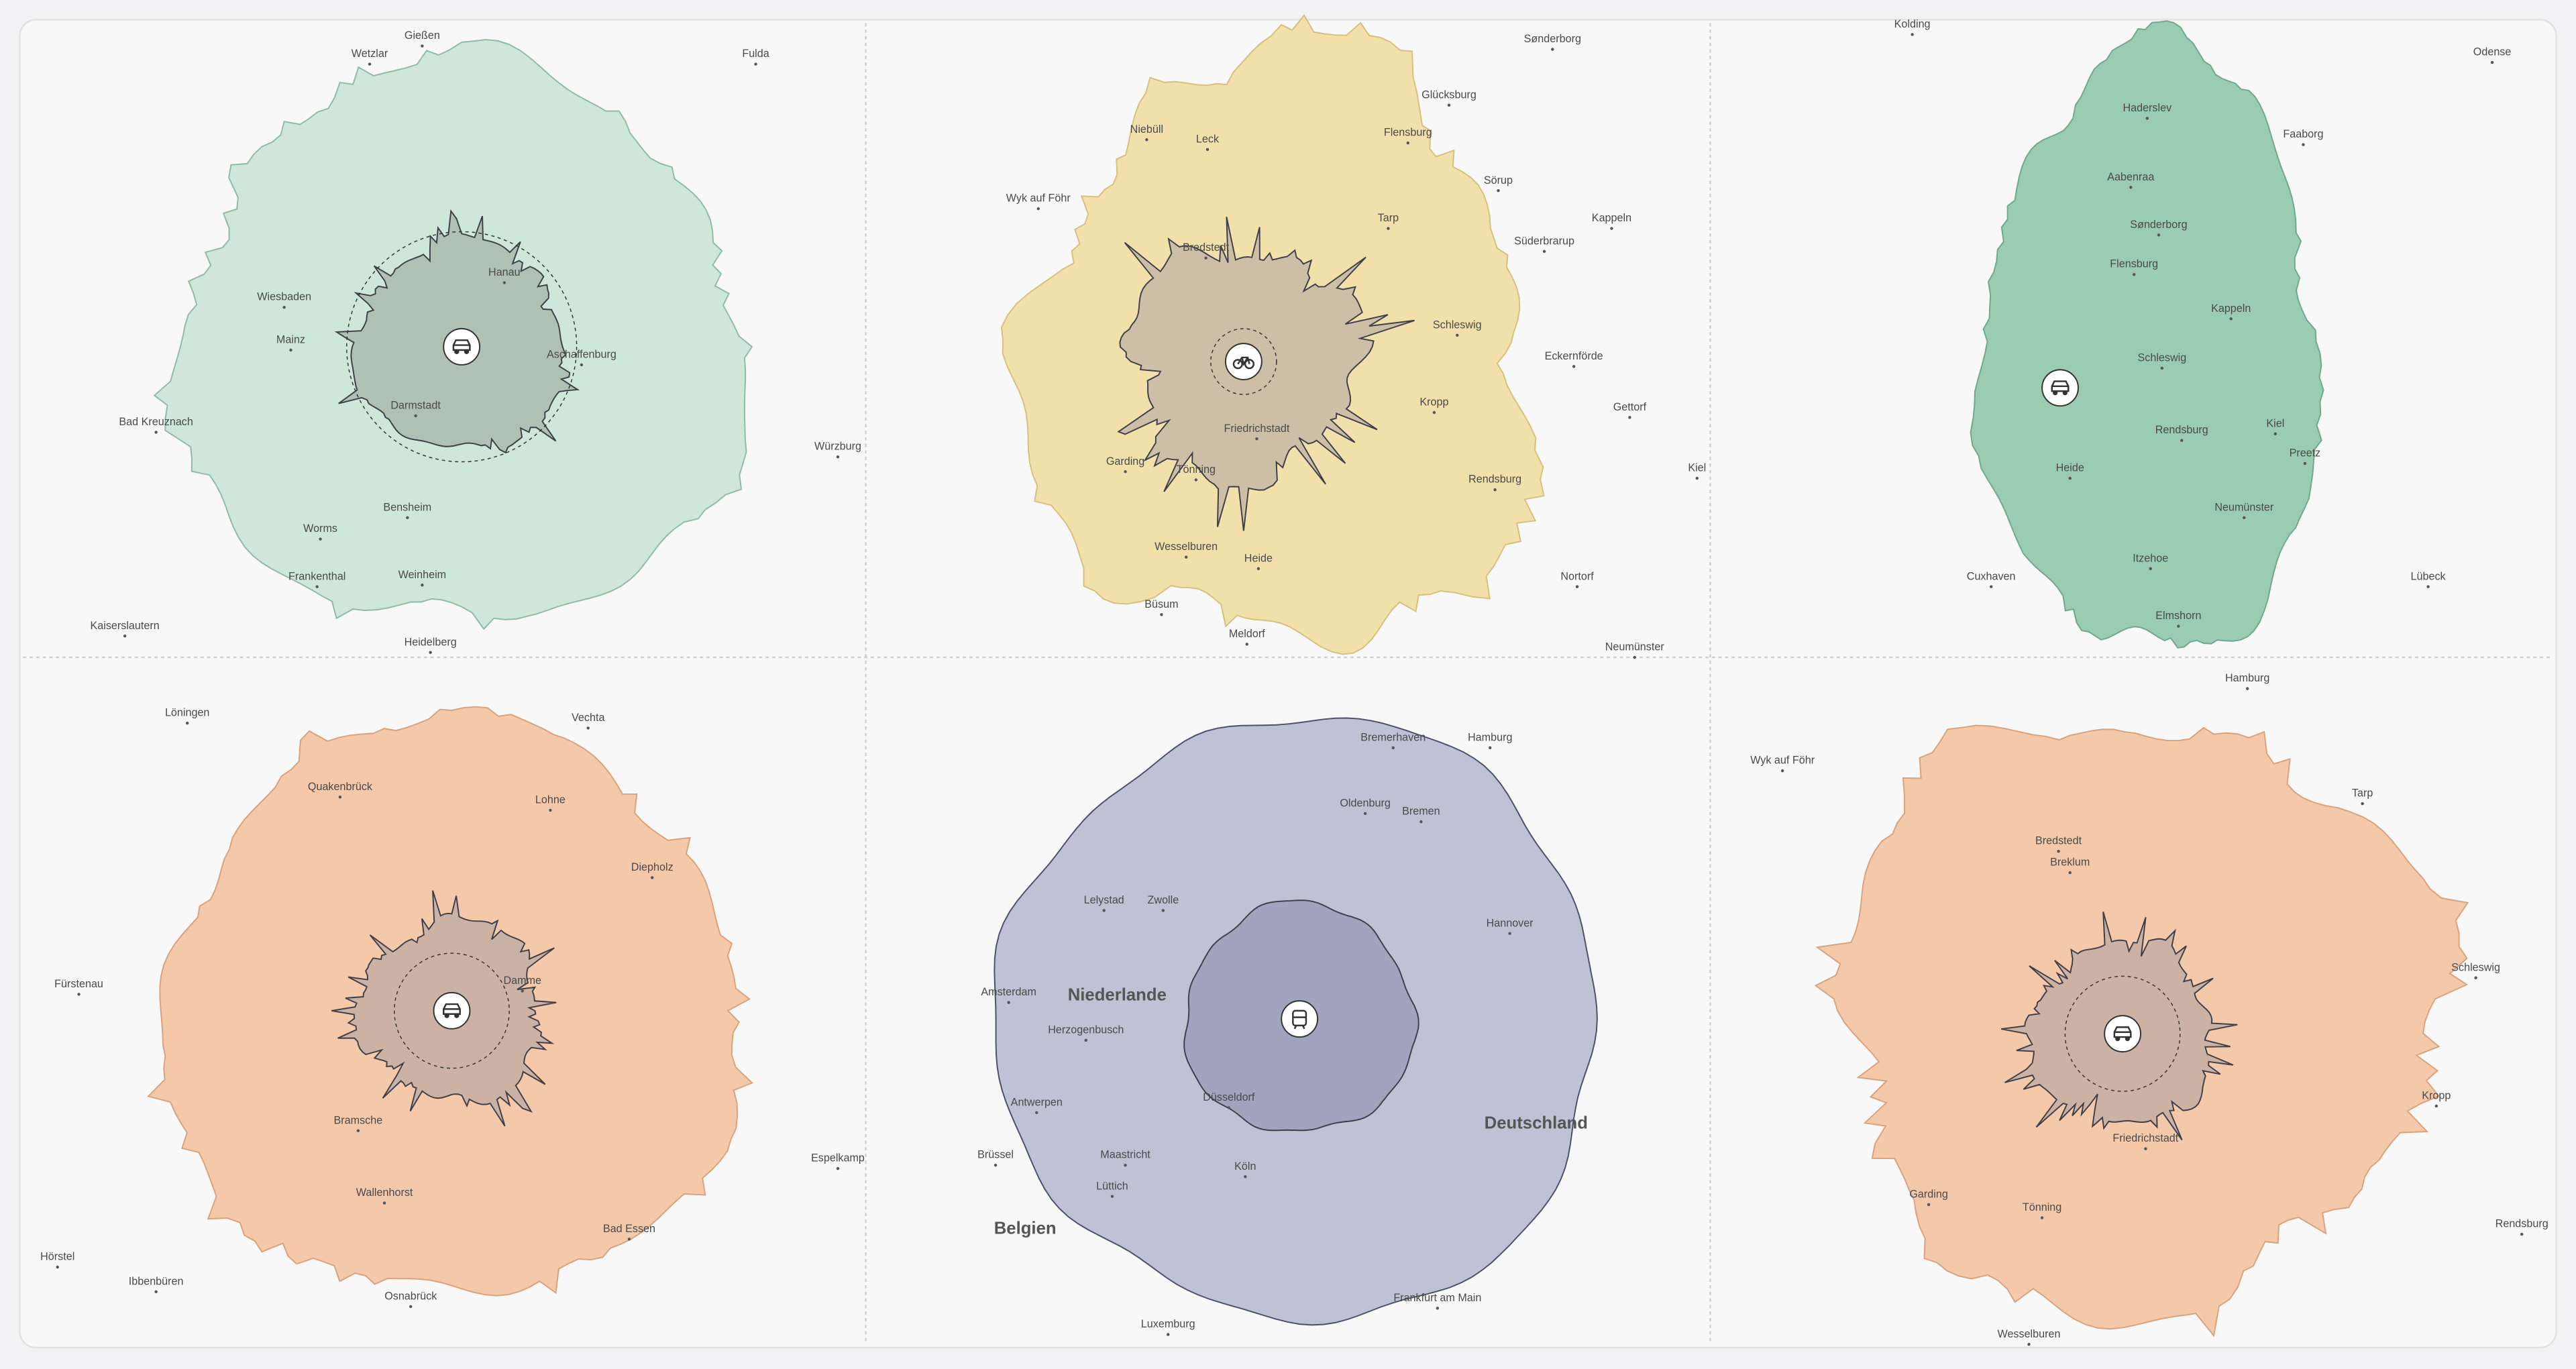  Describe the element at coordinates (1008, 992) in the screenshot. I see `place-label: Amsterdam` at that location.